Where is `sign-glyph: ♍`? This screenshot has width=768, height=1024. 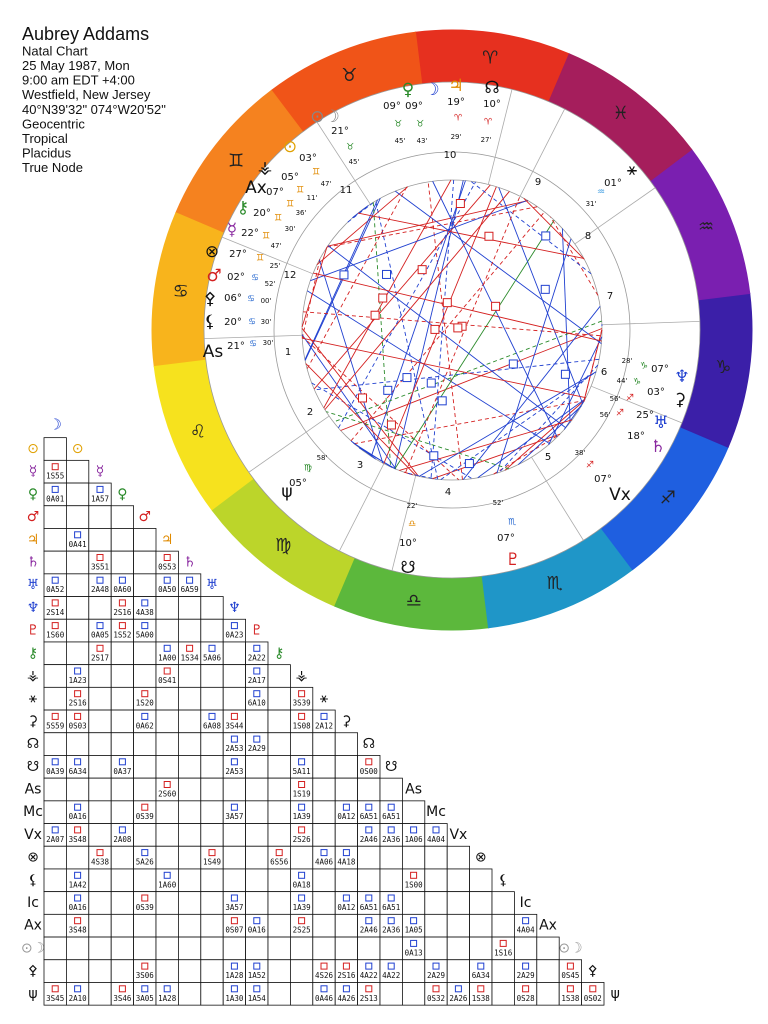
sign-glyph: ♍ is located at coordinates (283, 545).